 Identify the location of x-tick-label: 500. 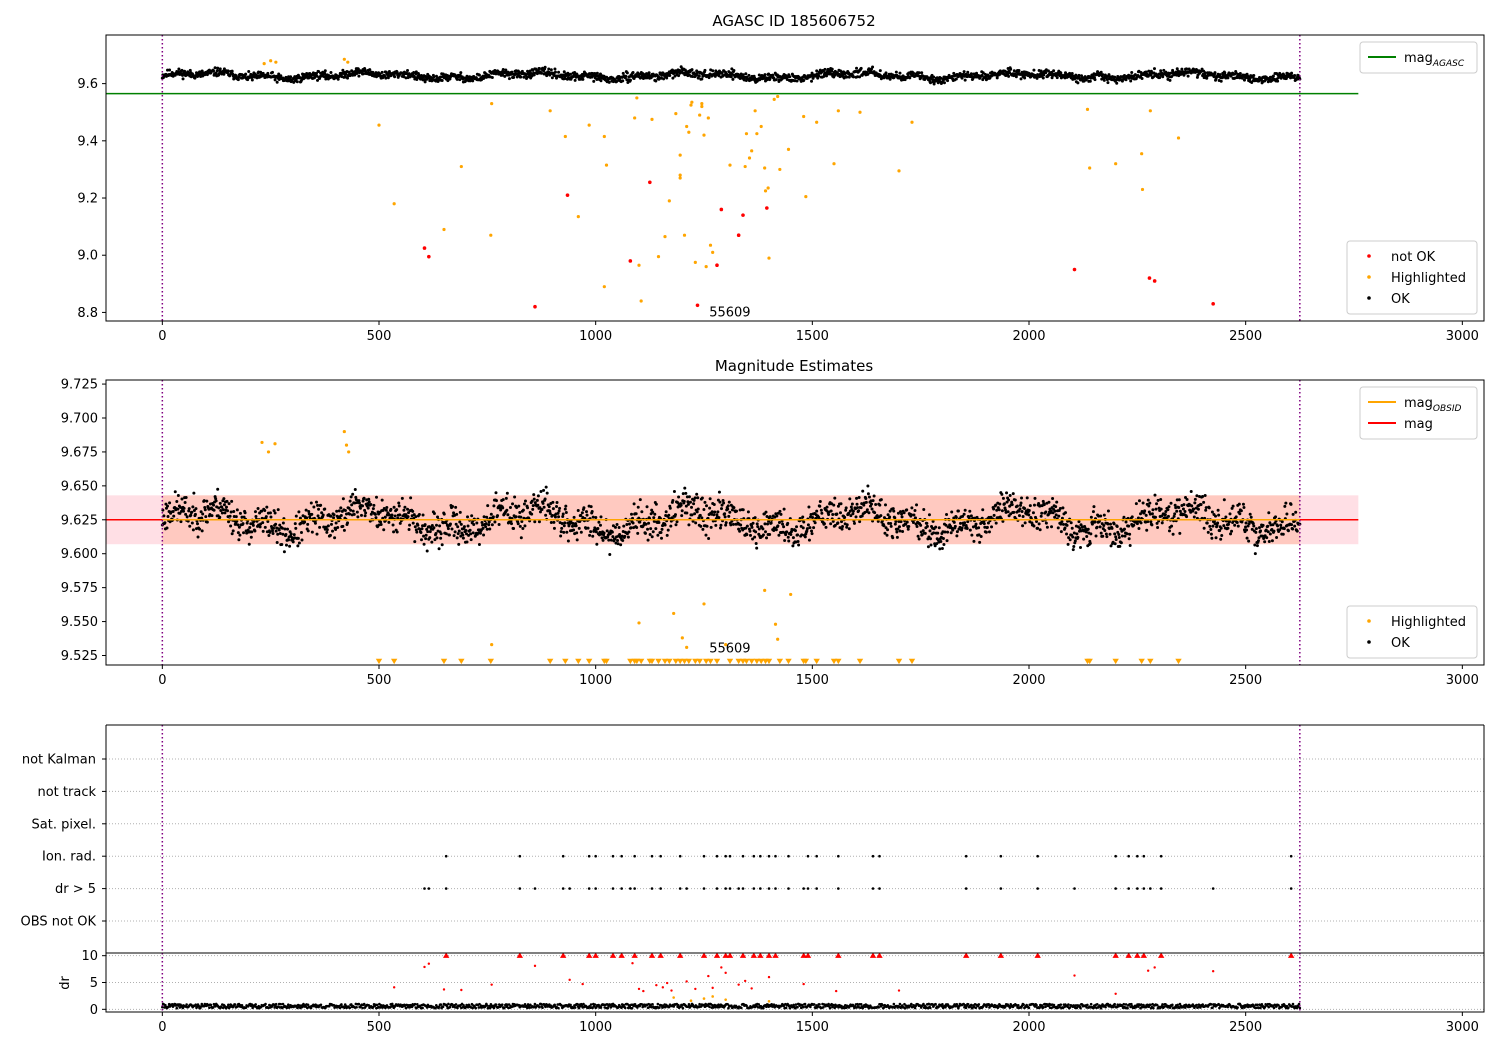
(379, 336).